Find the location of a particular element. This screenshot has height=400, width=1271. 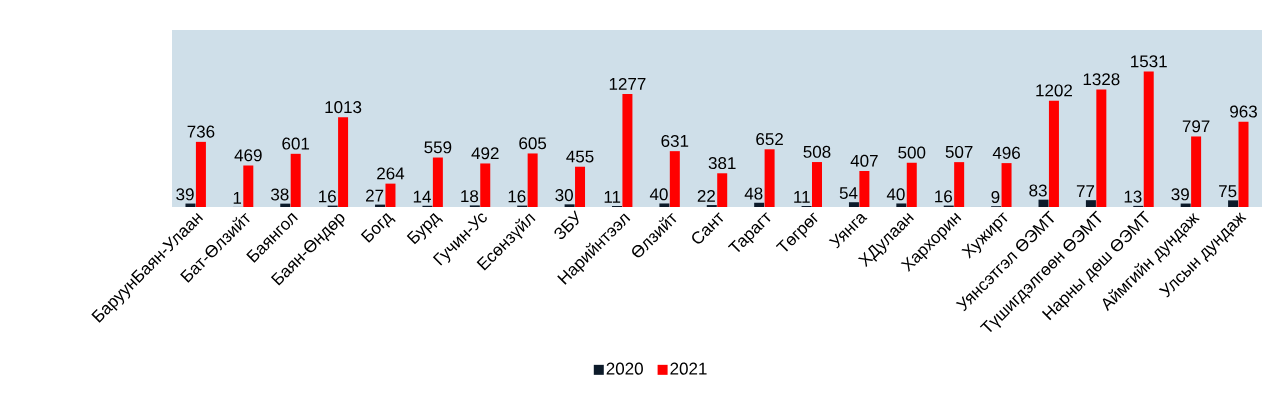

data-label: 75 is located at coordinates (1228, 191).